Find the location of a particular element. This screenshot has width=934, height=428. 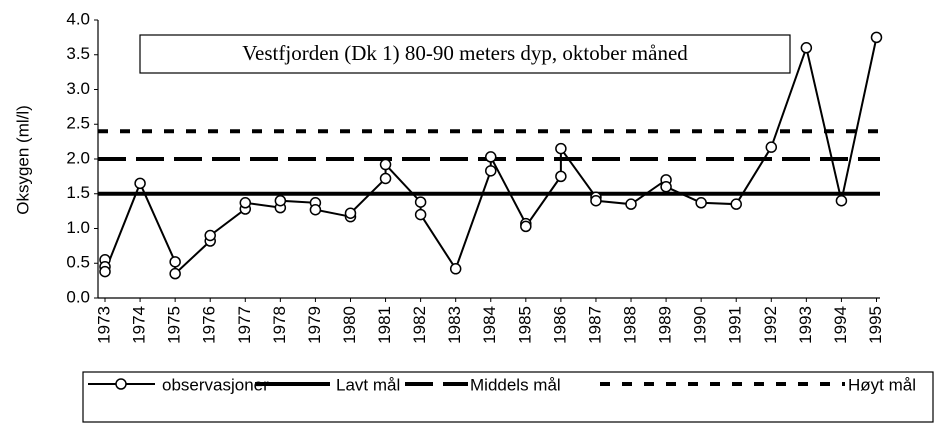

legend-box is located at coordinates (508, 397).